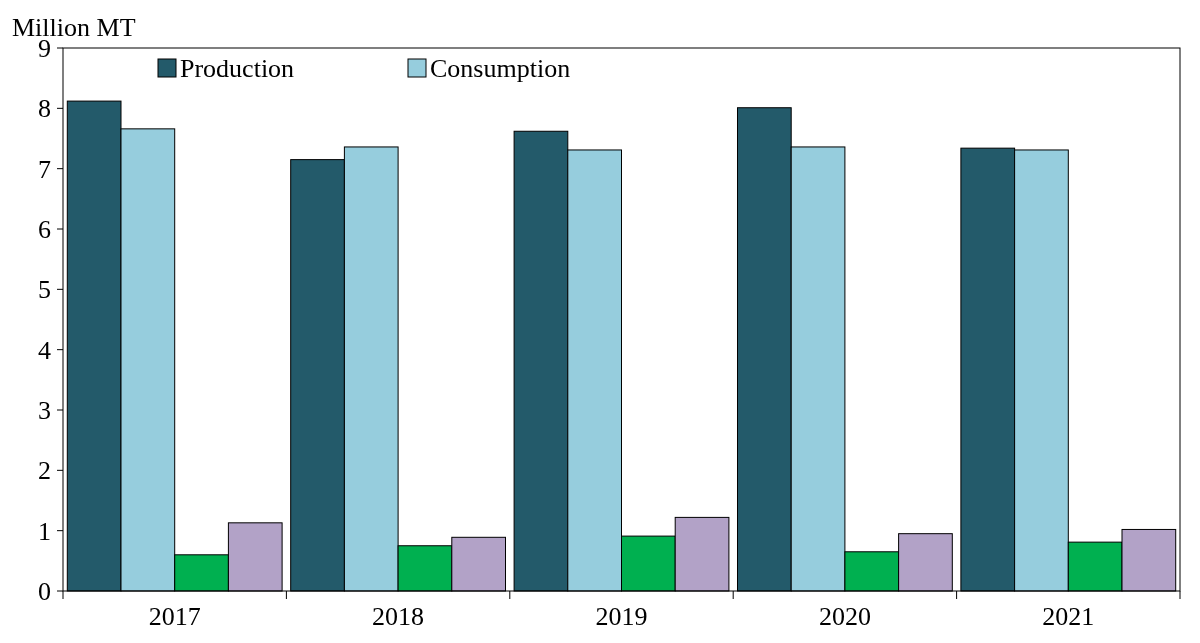 Image resolution: width=1200 pixels, height=643 pixels. I want to click on x-tick-label: 2019, so click(621, 616).